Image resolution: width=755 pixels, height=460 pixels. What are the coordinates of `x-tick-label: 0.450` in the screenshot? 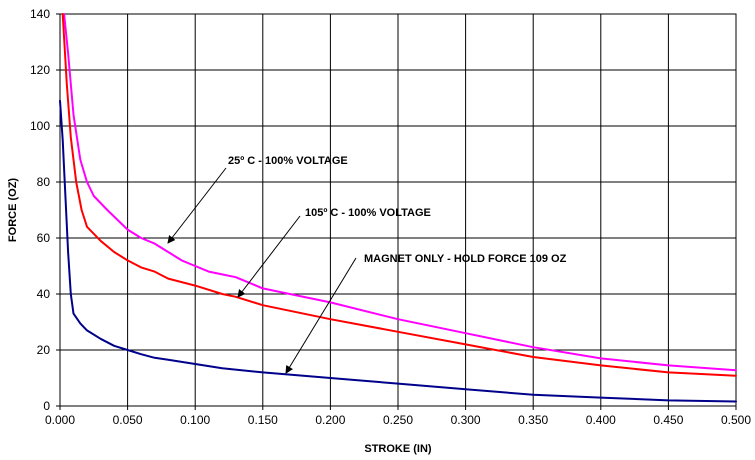 It's located at (668, 420).